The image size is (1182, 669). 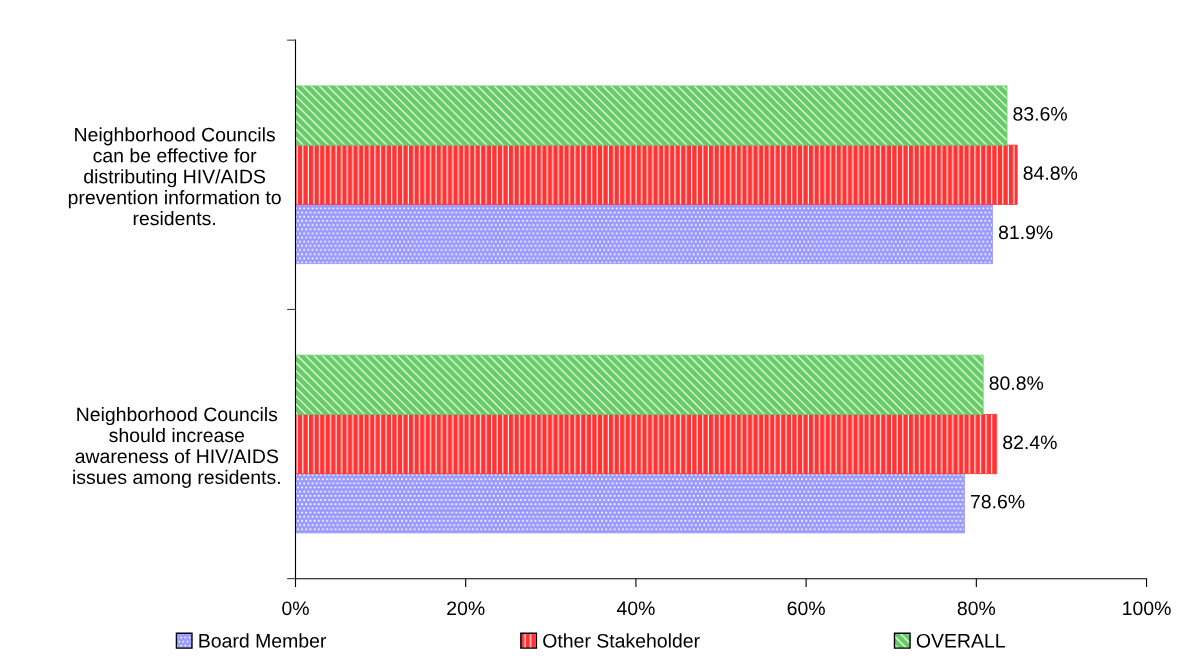 What do you see at coordinates (1040, 113) in the screenshot?
I see `data-label: 83.6%` at bounding box center [1040, 113].